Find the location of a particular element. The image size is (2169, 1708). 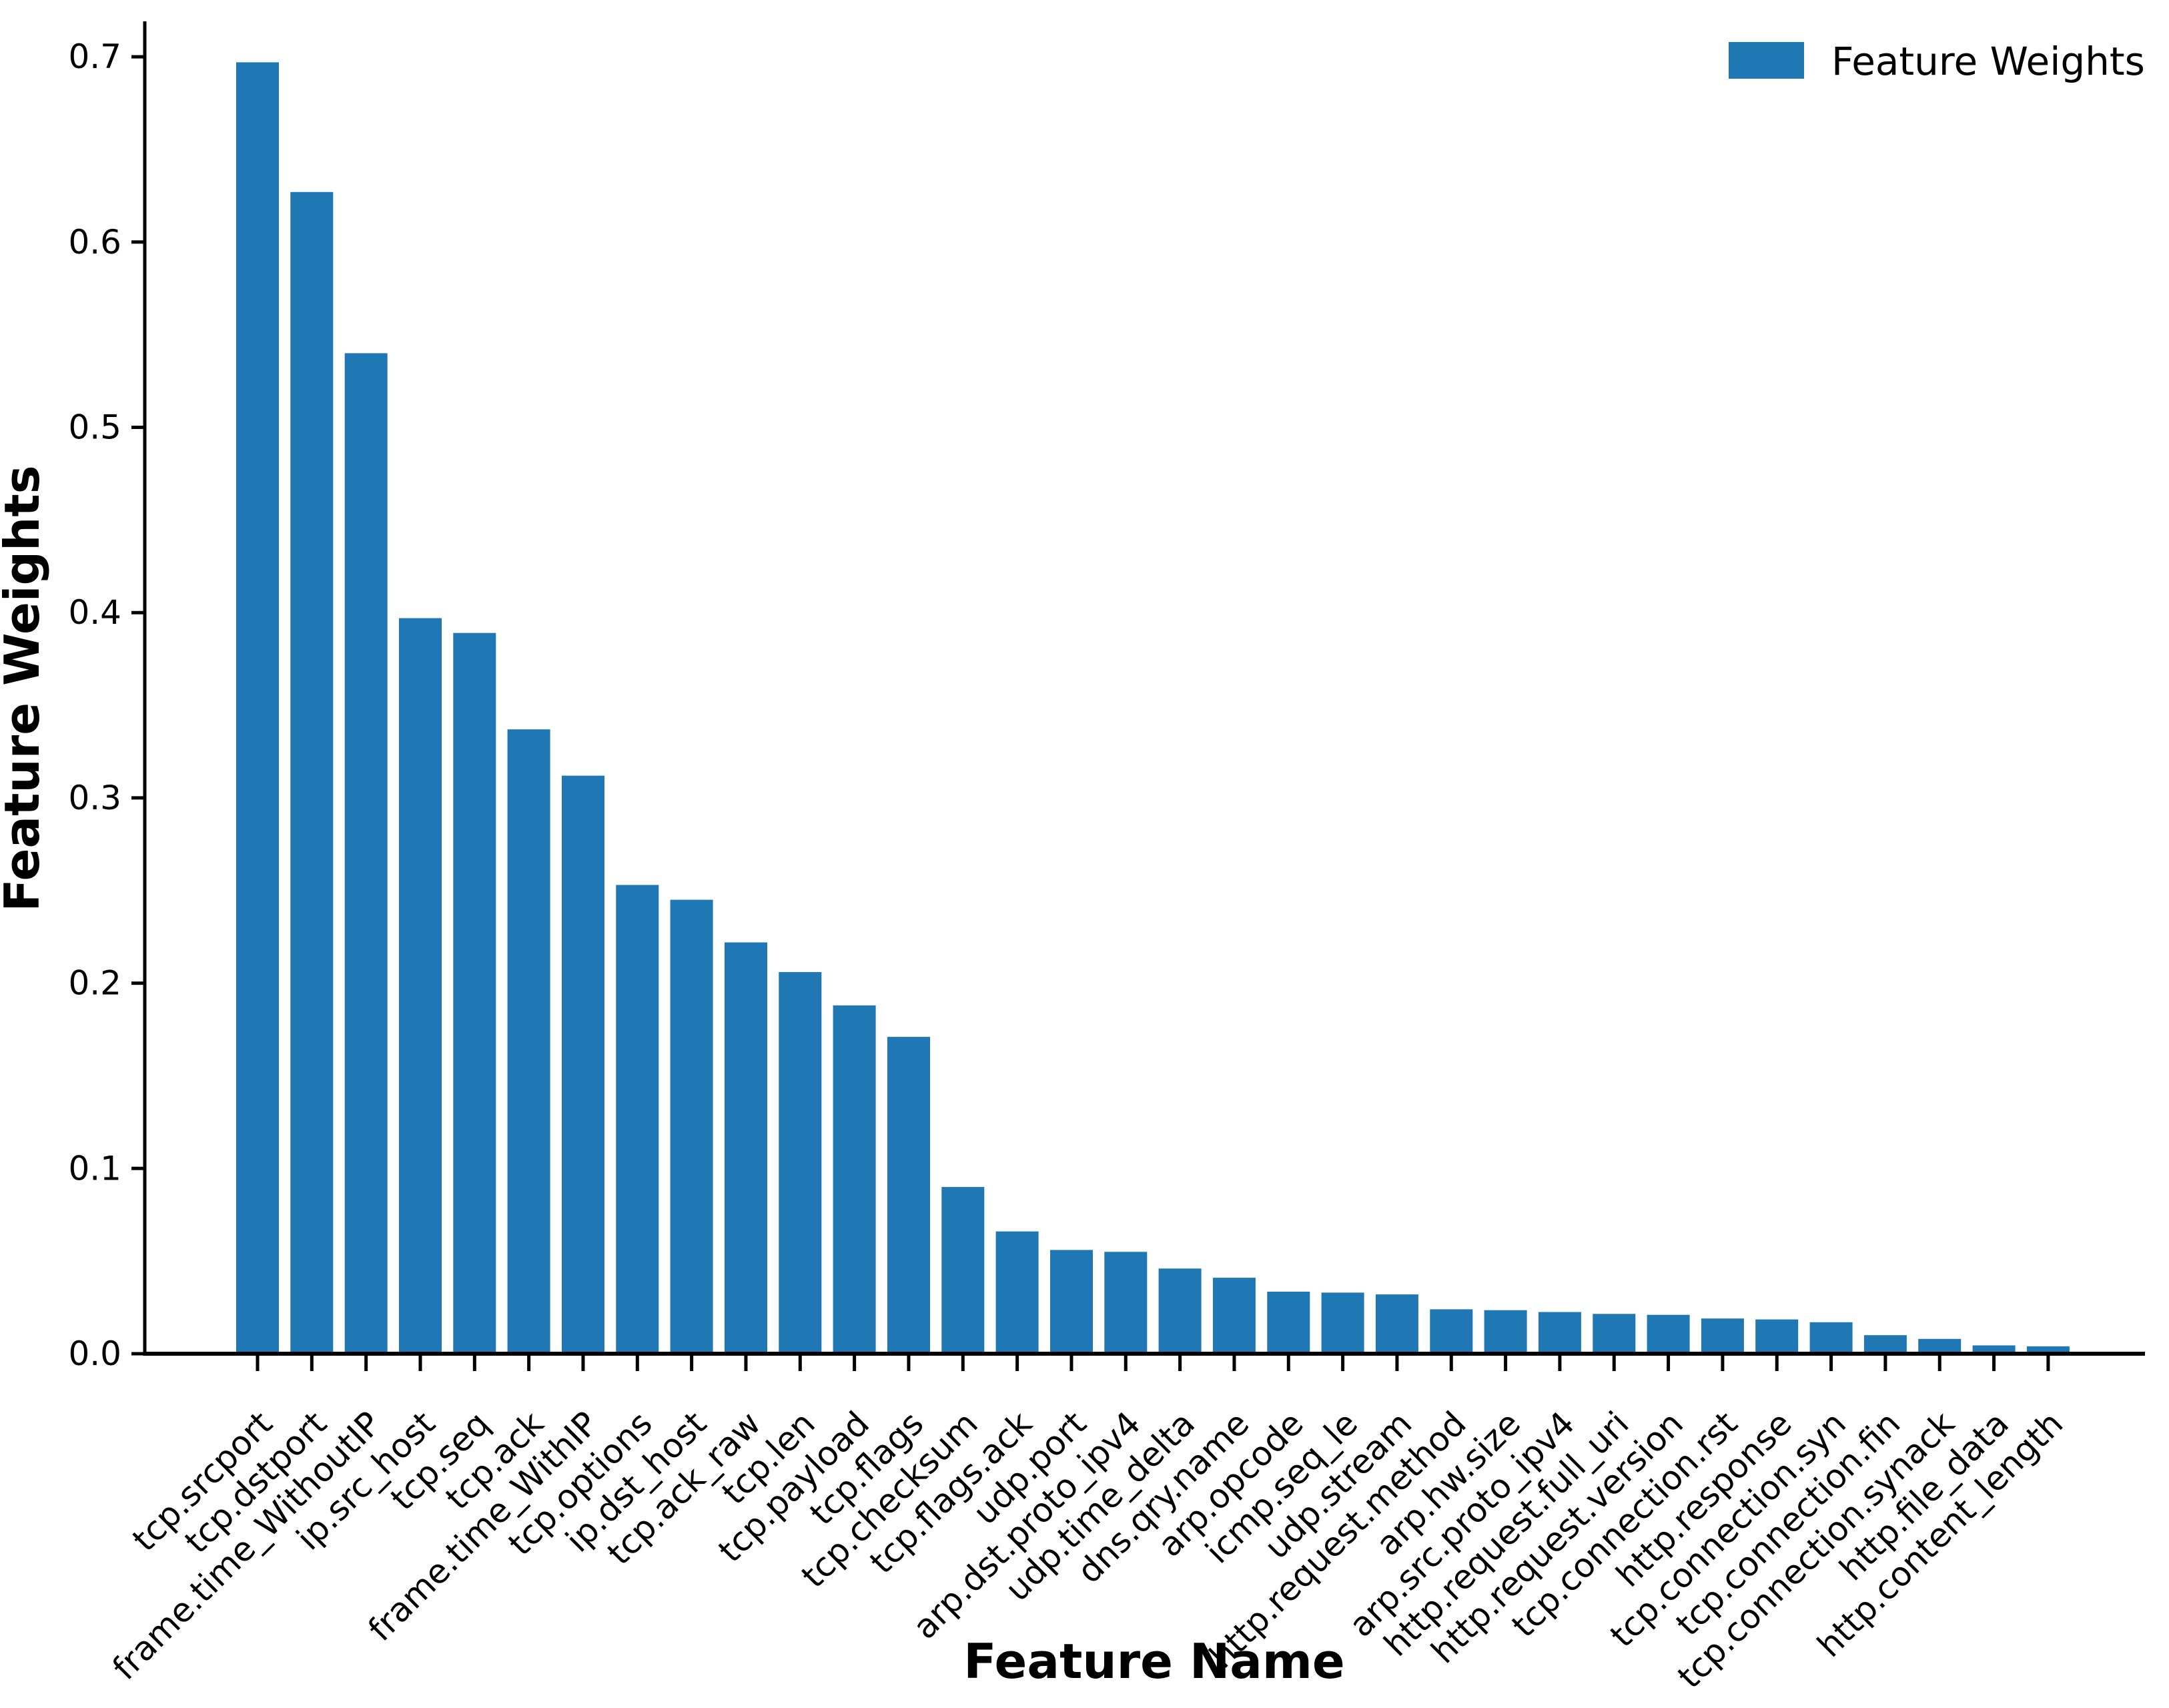

bar-tcp.connection.synack is located at coordinates (1940, 1346).